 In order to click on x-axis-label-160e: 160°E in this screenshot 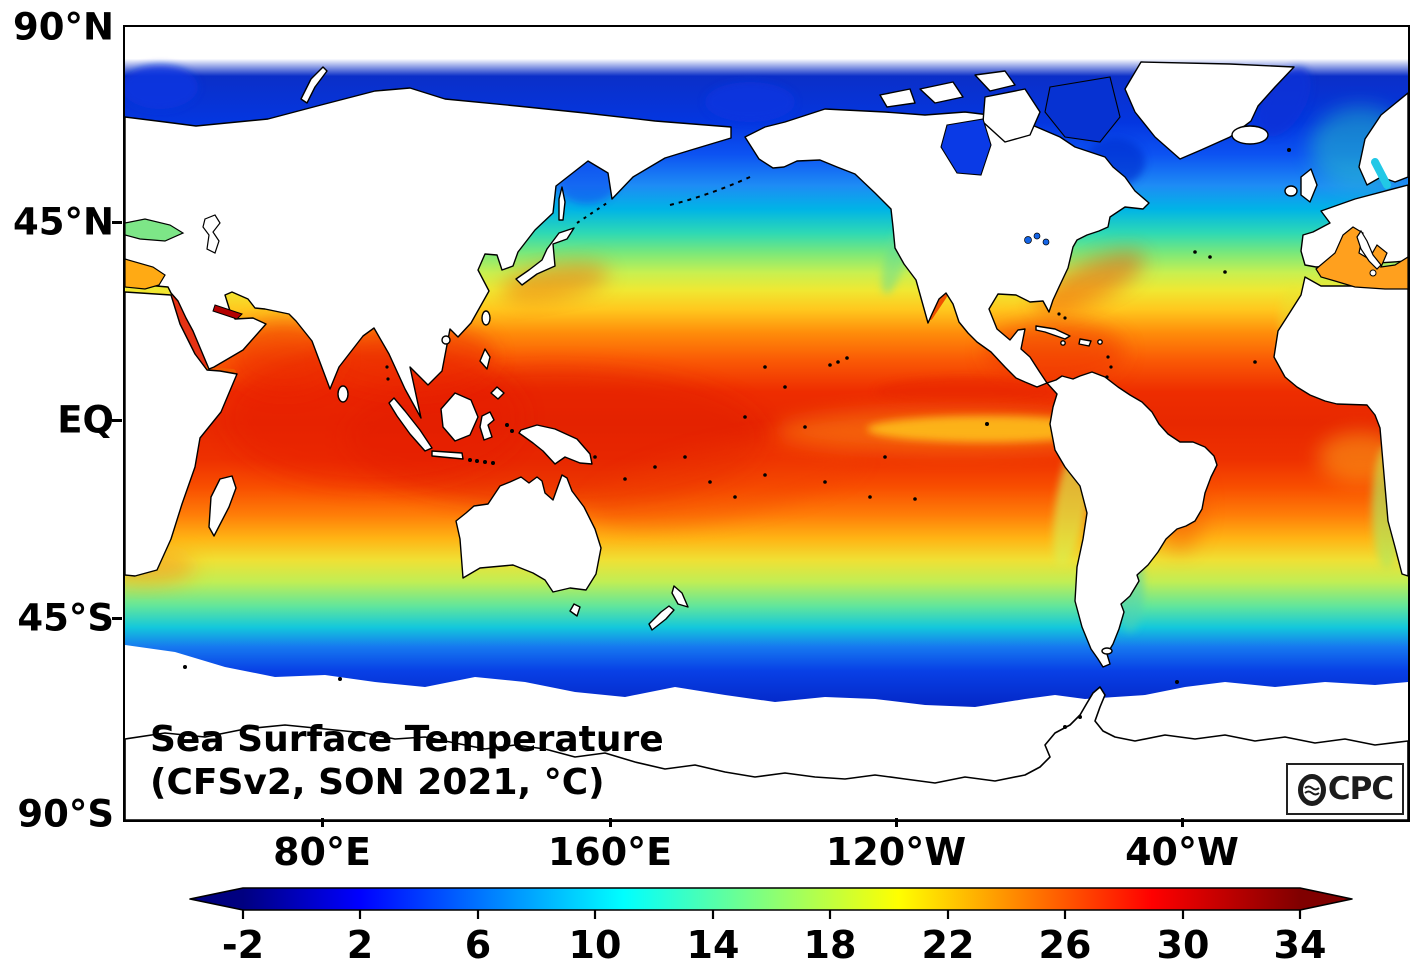, I will do `click(610, 852)`.